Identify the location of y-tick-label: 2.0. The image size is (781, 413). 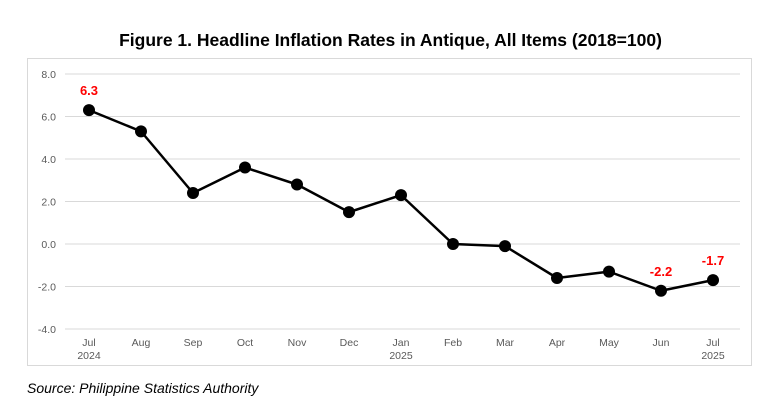
(48, 203).